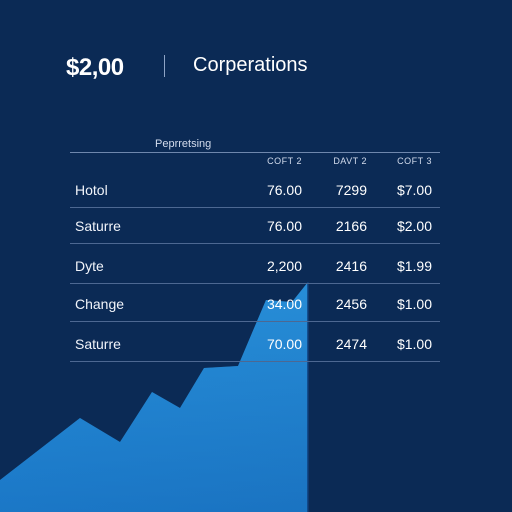  What do you see at coordinates (255, 303) in the screenshot?
I see `table-row: Change 34.00 2456 $1.00` at bounding box center [255, 303].